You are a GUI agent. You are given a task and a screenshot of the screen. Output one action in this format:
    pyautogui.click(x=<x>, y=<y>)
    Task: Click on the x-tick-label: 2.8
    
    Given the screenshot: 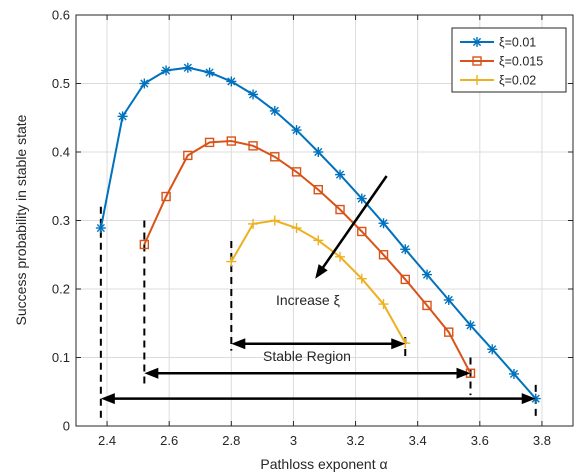 What is the action you would take?
    pyautogui.click(x=231, y=440)
    